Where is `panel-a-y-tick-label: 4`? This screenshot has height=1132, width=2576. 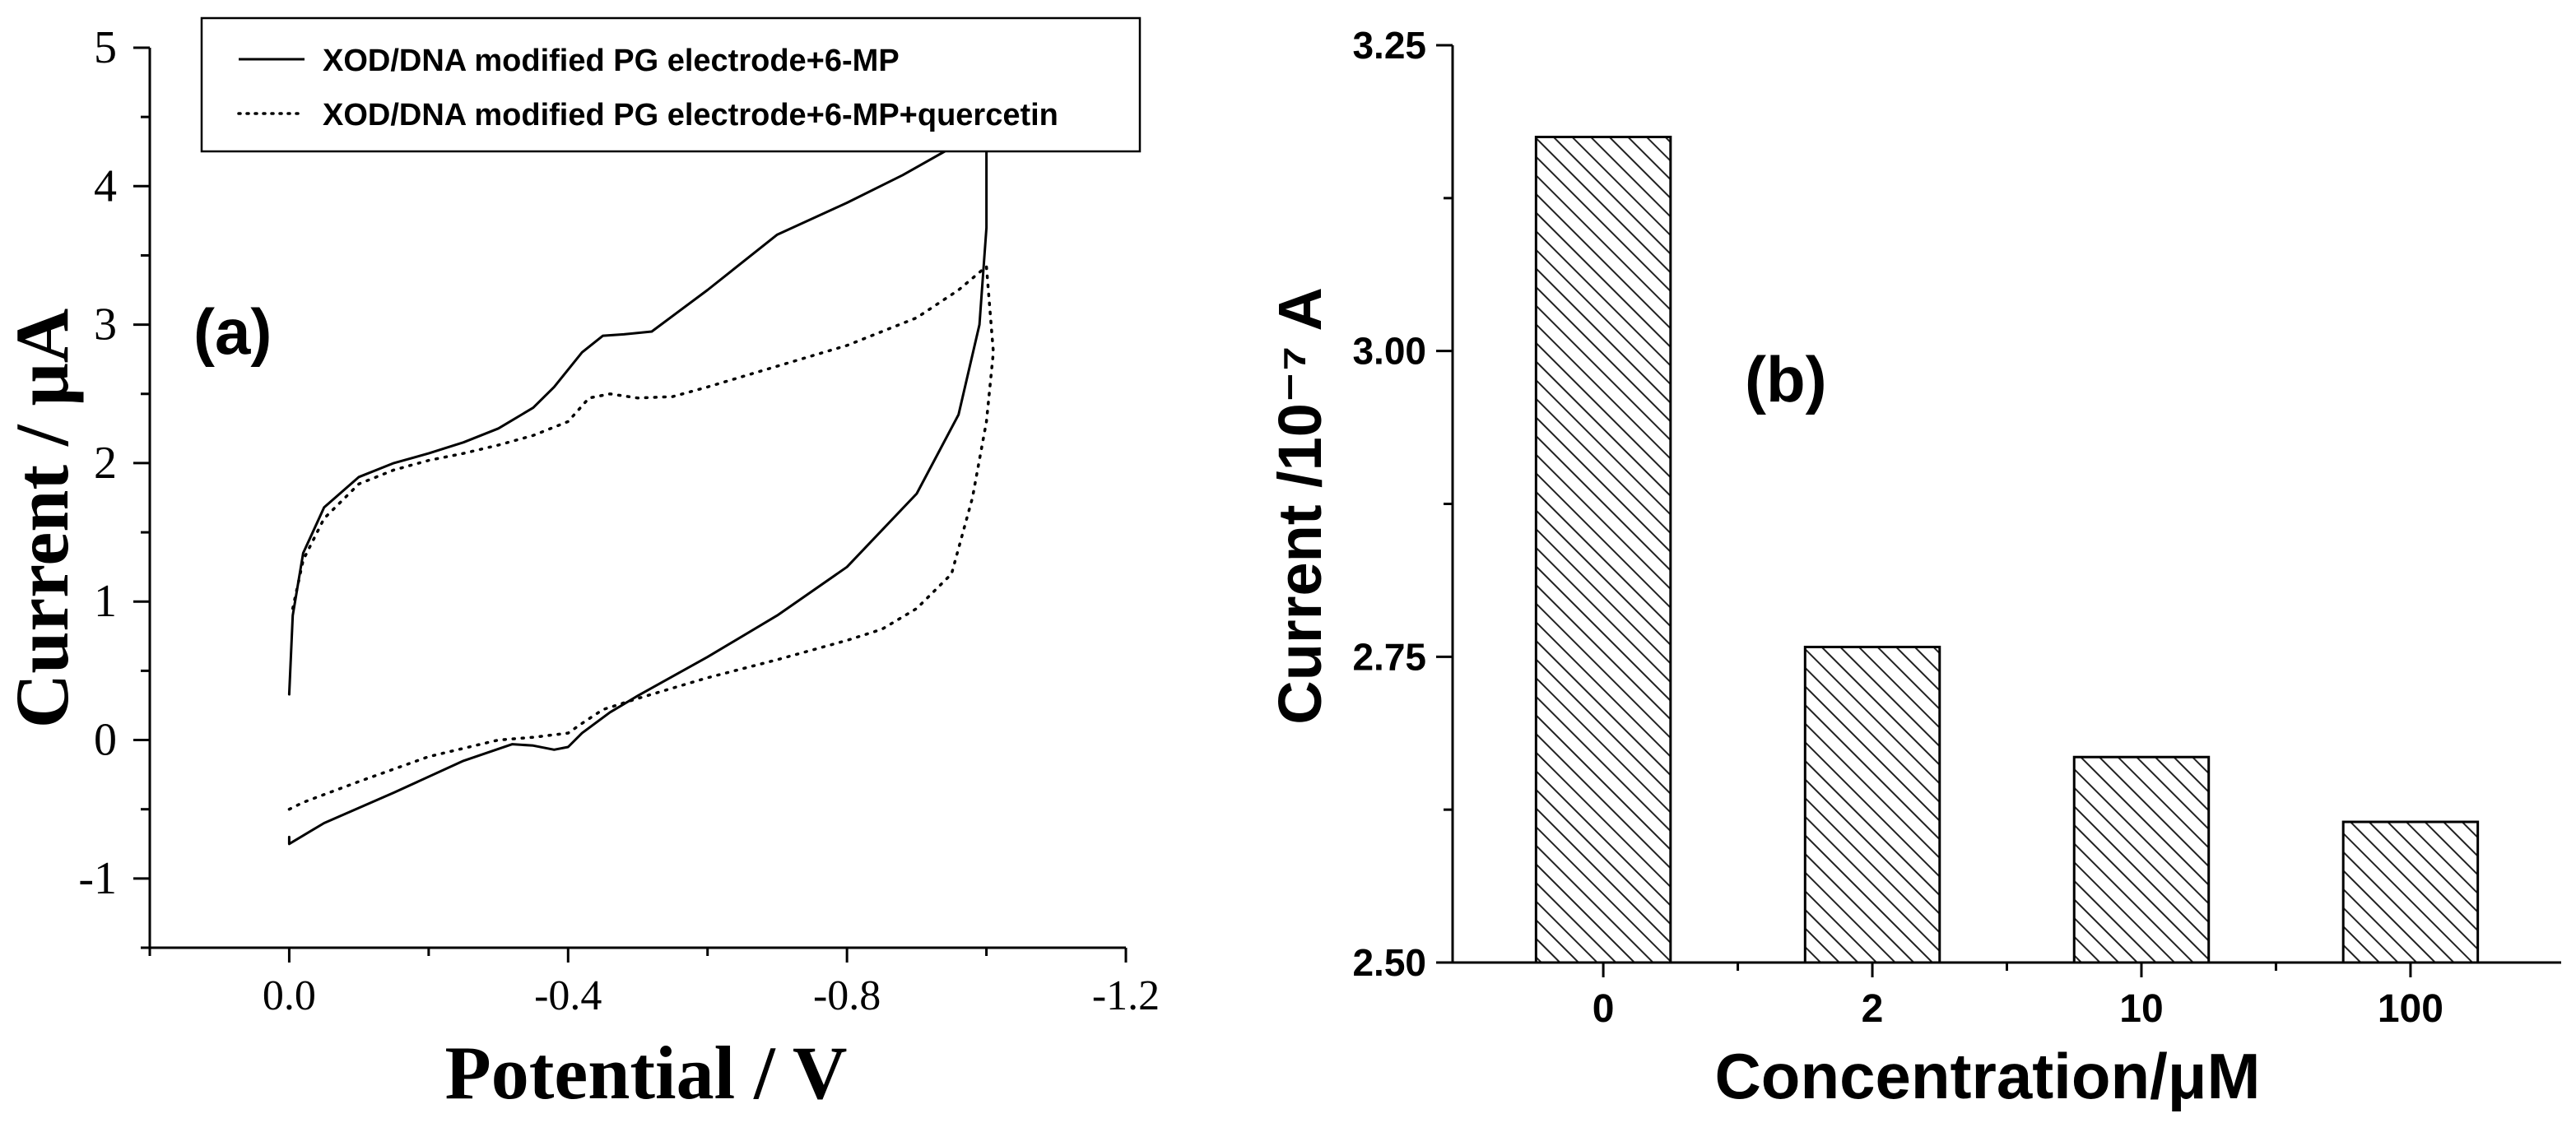
panel-a-y-tick-label: 4 is located at coordinates (105, 185).